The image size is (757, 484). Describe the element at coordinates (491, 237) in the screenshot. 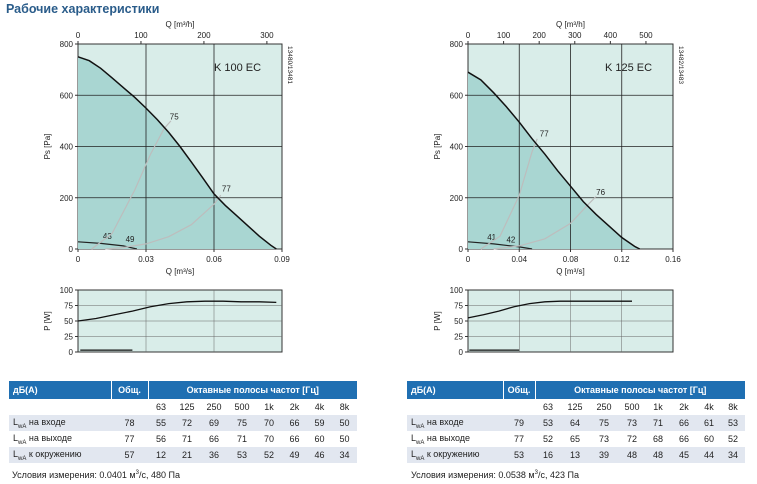

I see `system-curve-label: 41` at that location.